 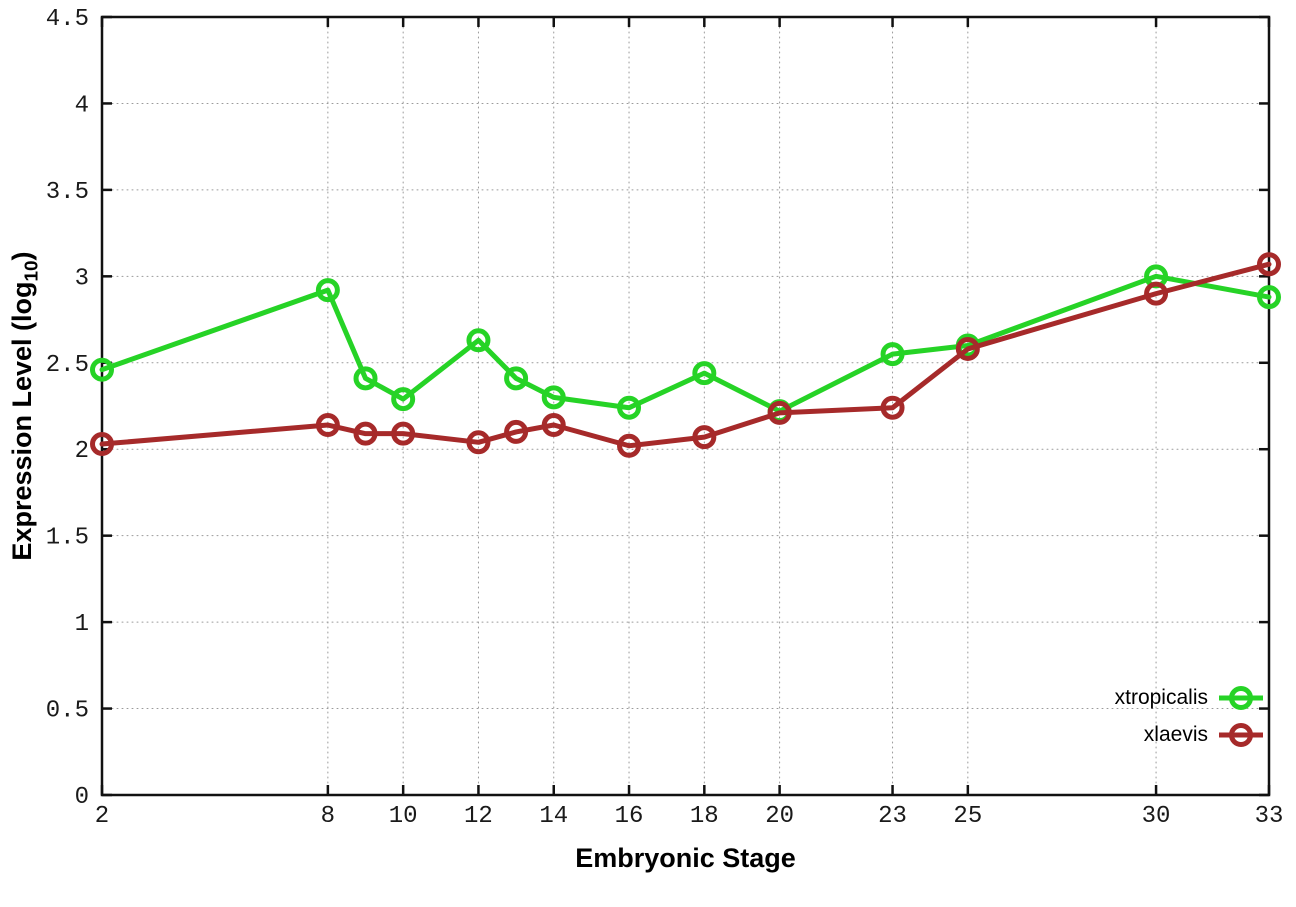 I want to click on y-axis-title: Expression Level (log10), so click(x=27, y=406).